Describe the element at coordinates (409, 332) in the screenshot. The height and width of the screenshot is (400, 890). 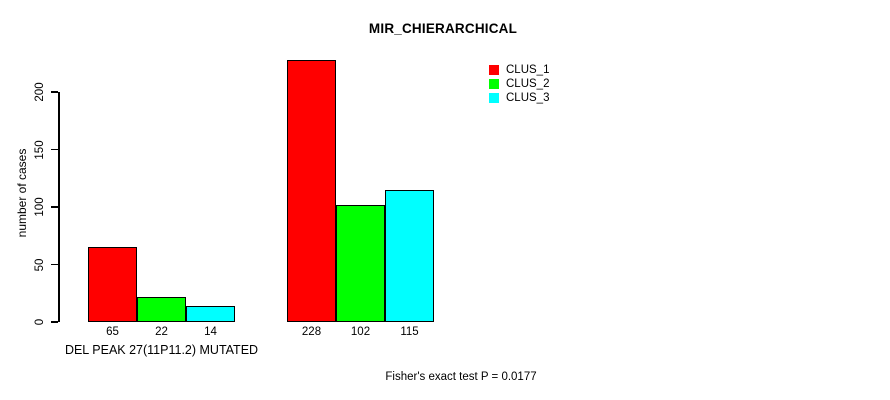
I see `bar-value-label: 115` at that location.